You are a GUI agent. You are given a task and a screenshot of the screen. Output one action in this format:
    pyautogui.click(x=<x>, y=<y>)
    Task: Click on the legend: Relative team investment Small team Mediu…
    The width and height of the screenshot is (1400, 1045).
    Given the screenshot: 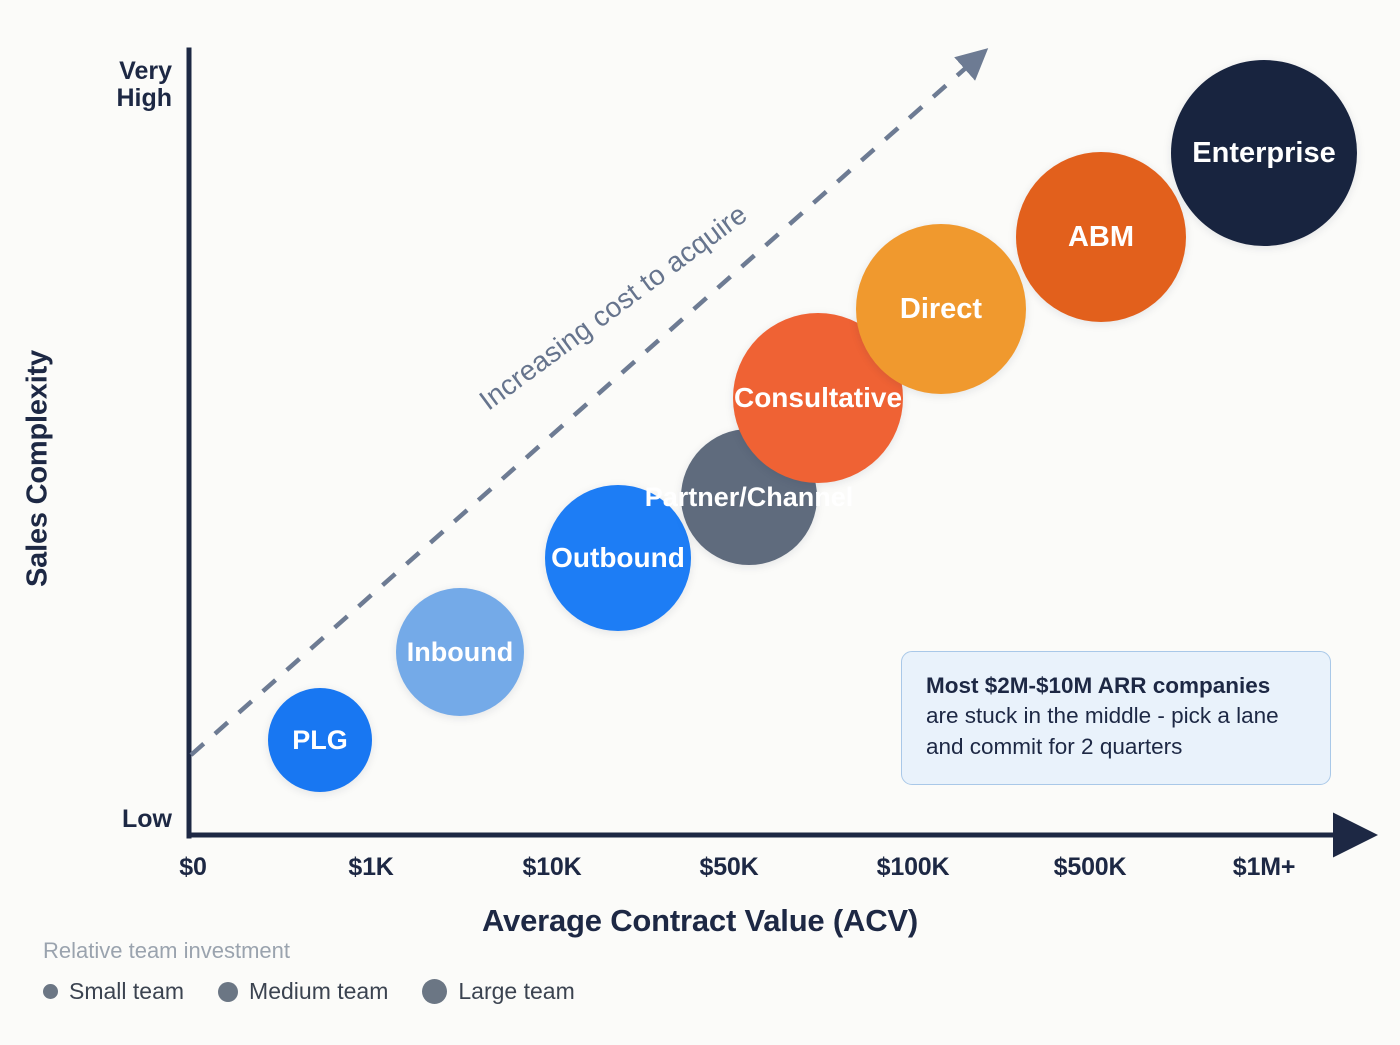 What is the action you would take?
    pyautogui.click(x=309, y=971)
    